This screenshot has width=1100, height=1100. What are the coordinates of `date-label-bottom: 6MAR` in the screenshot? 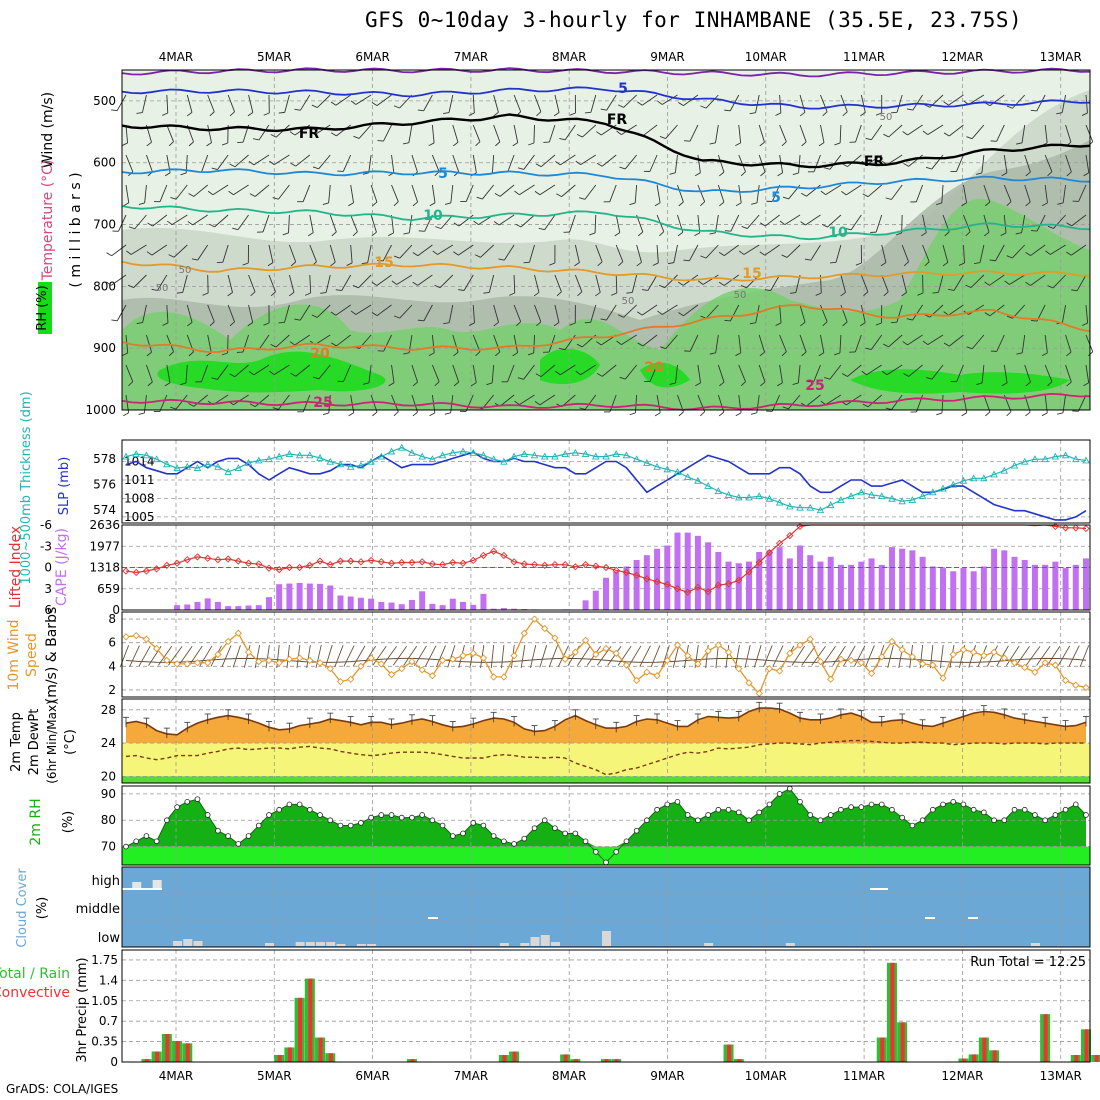 It's located at (372, 1076).